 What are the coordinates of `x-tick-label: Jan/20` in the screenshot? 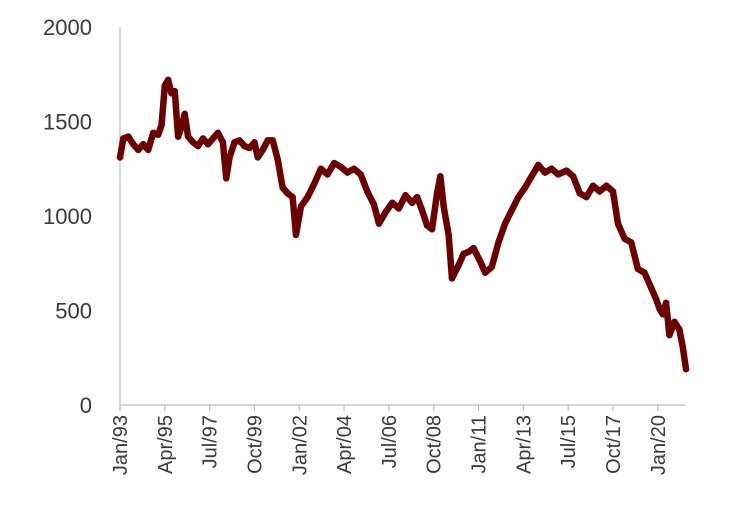 It's located at (659, 445).